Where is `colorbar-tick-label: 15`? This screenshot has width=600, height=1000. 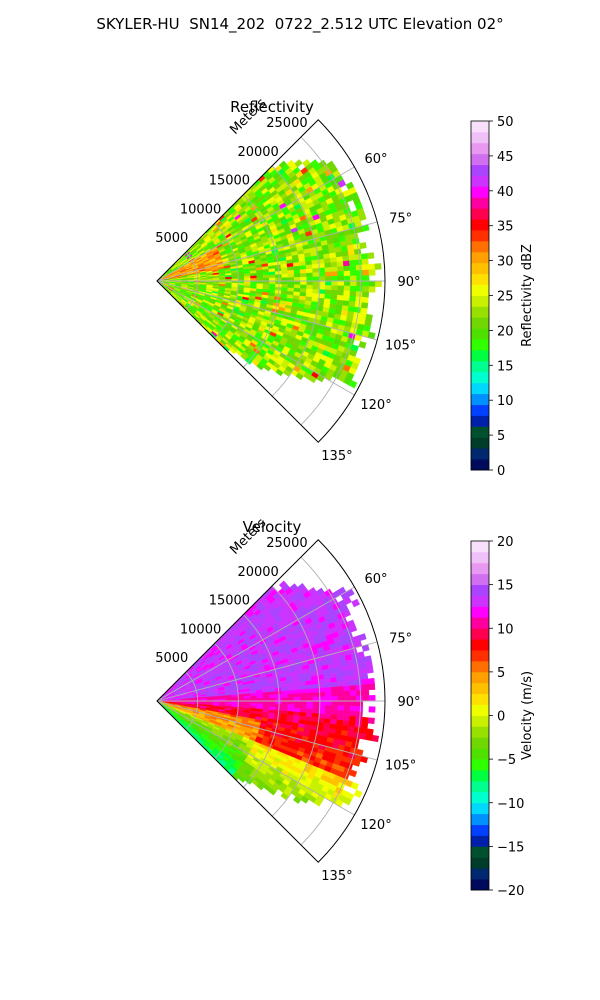 colorbar-tick-label: 15 is located at coordinates (505, 366).